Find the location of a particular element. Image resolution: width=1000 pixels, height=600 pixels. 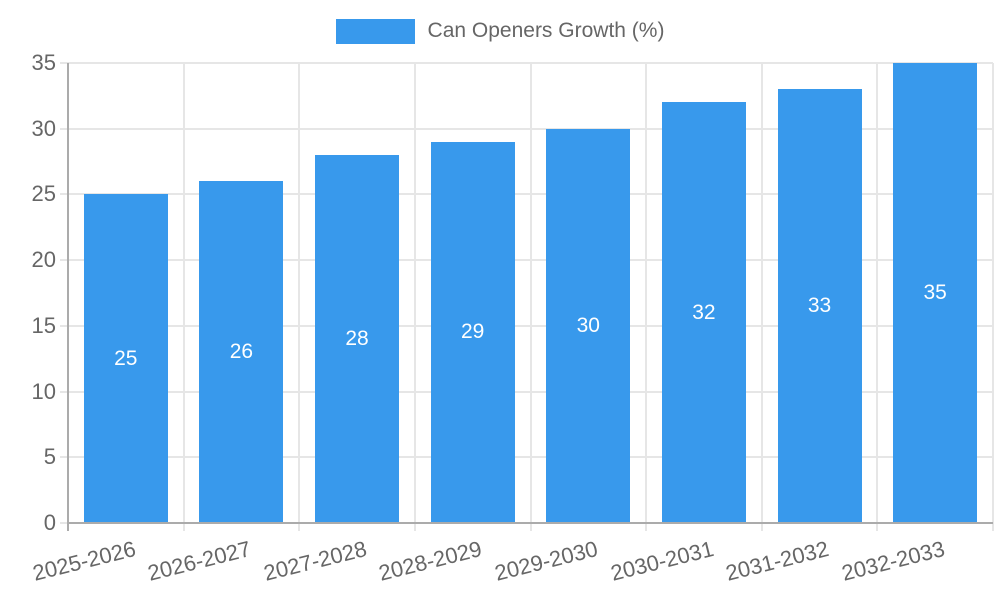

legend: Can Openers Growth (%) is located at coordinates (500, 31).